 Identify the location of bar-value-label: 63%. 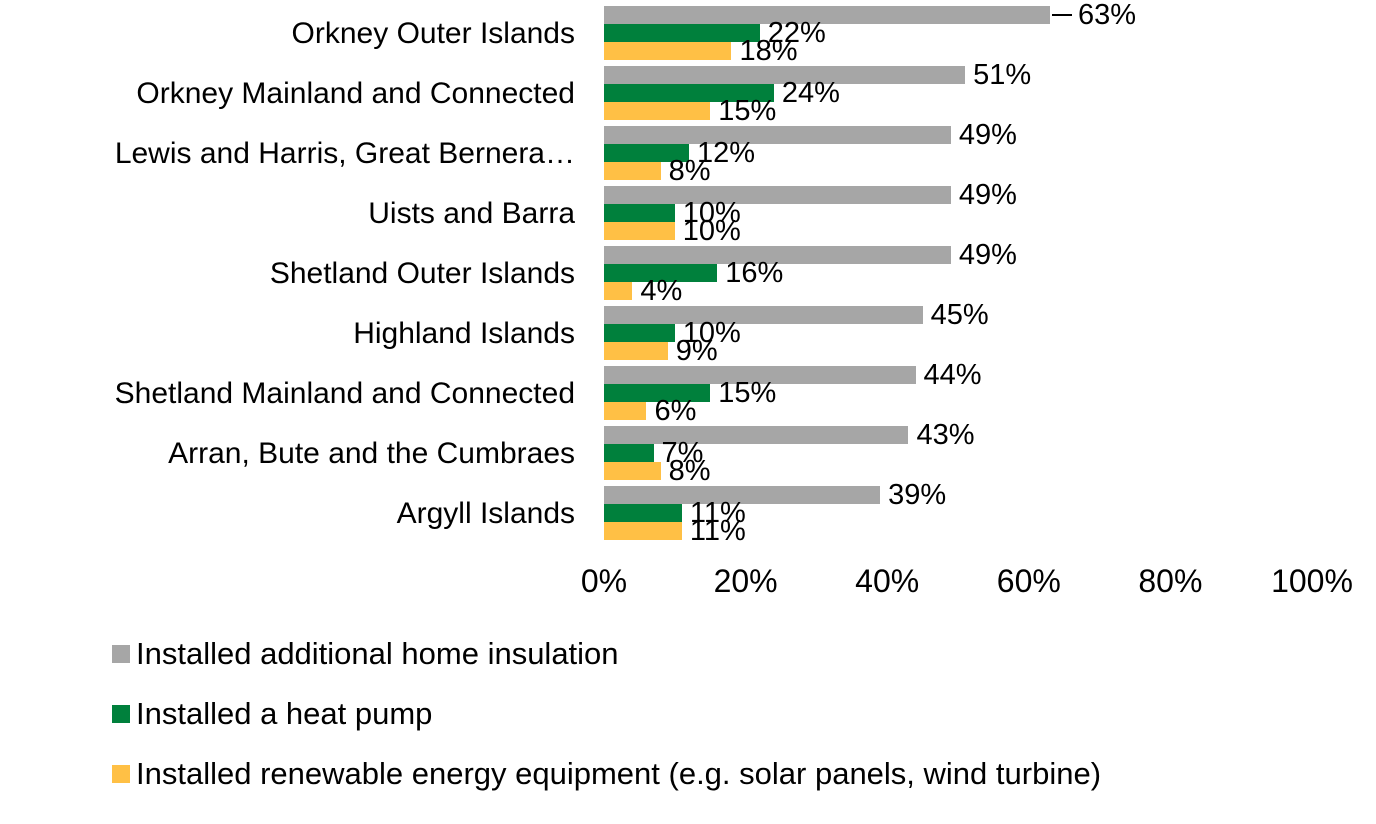
(1107, 15).